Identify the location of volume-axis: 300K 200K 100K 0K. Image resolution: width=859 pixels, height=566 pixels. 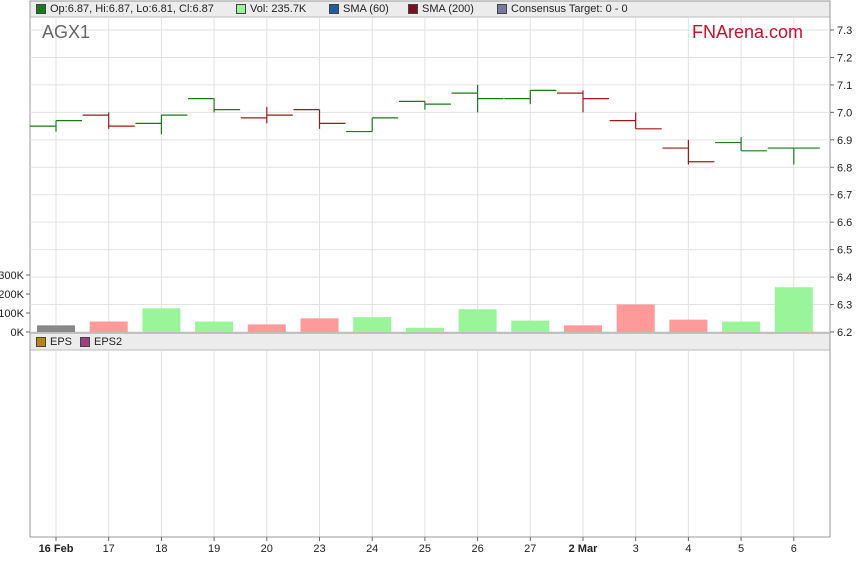
(15, 304).